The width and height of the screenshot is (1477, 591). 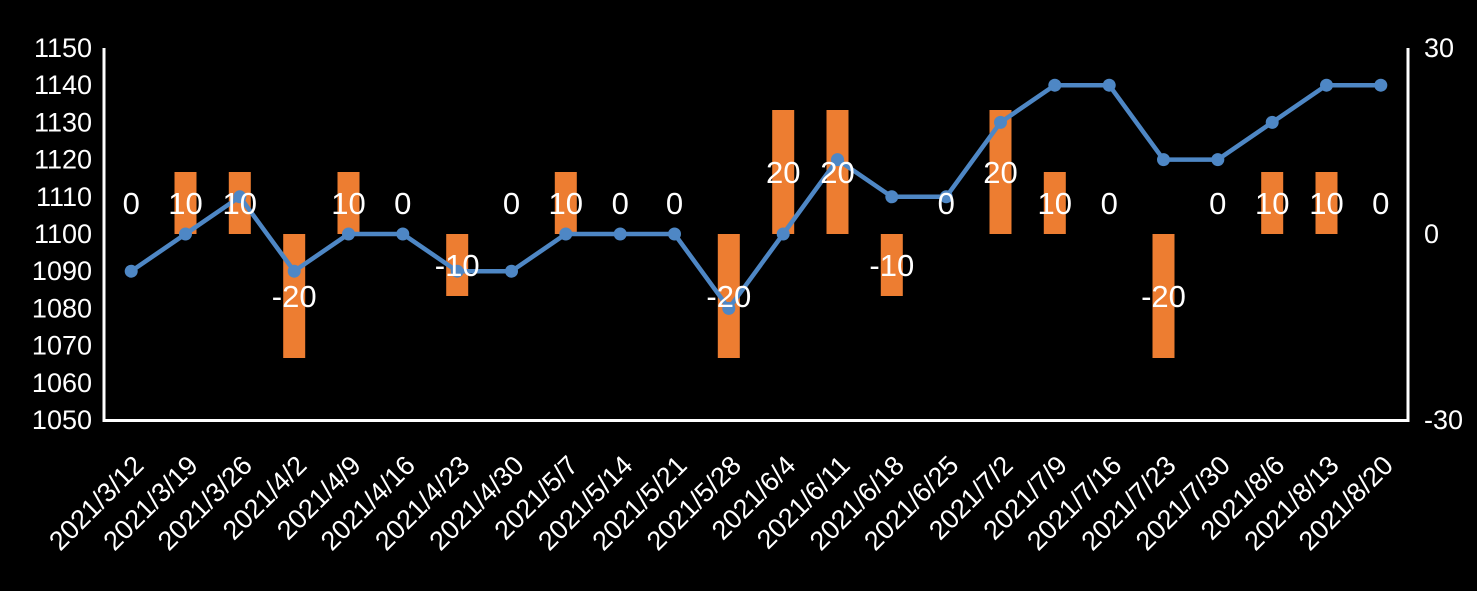 I want to click on y-axis-left-tick-label: 1090, so click(x=62, y=271).